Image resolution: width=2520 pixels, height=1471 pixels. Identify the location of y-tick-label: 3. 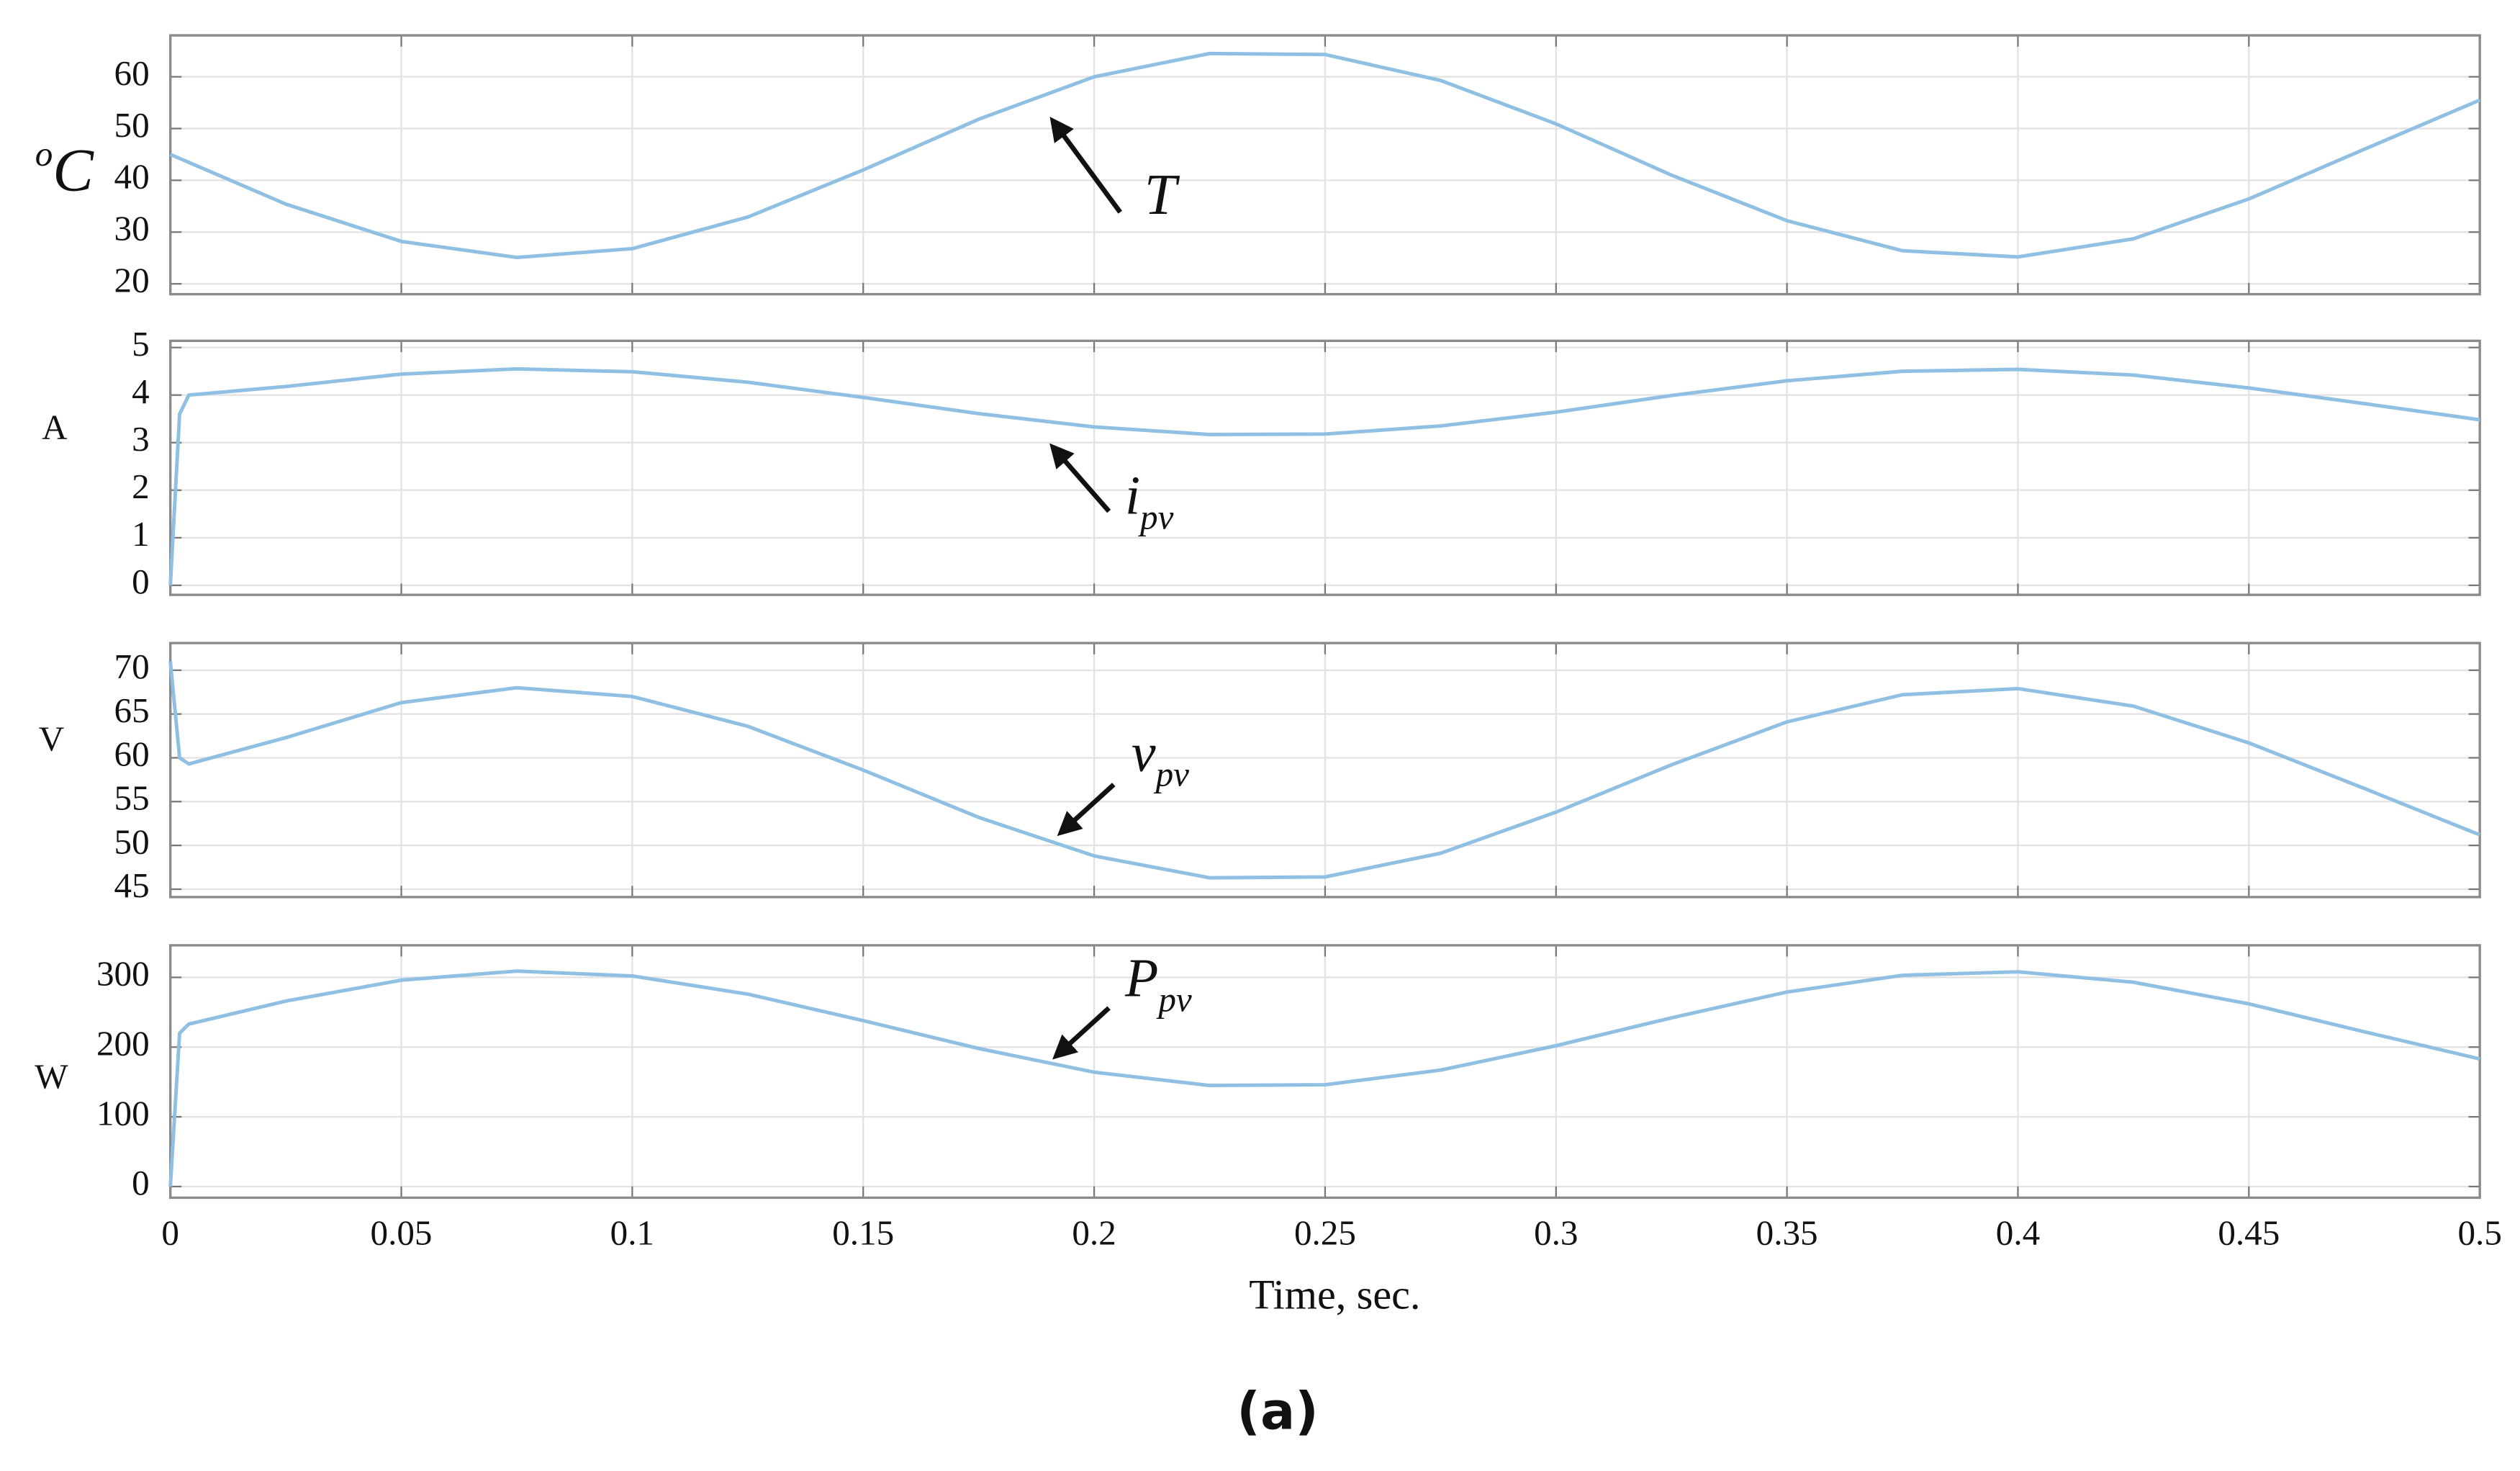
(141, 439).